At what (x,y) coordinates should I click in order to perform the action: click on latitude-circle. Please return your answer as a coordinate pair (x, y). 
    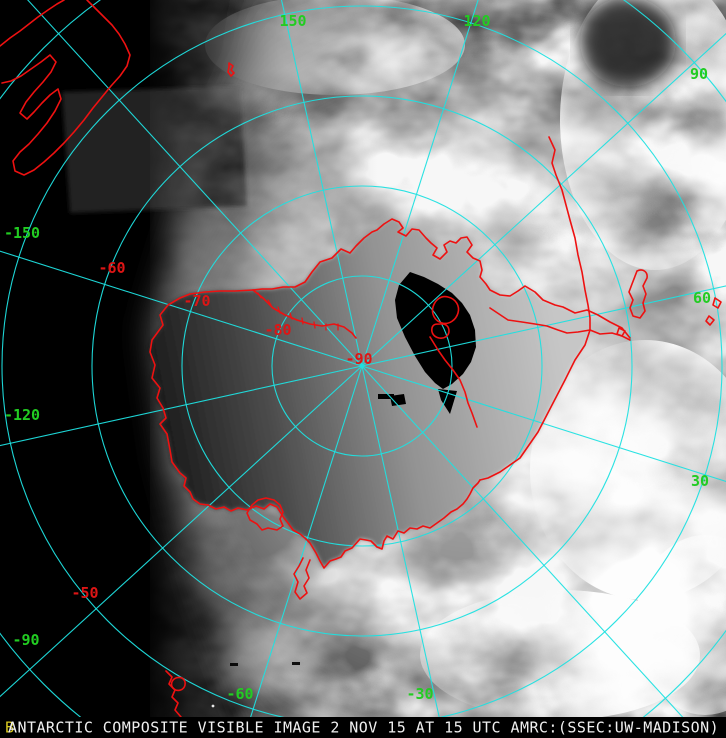
    Looking at the image, I should click on (362, 366).